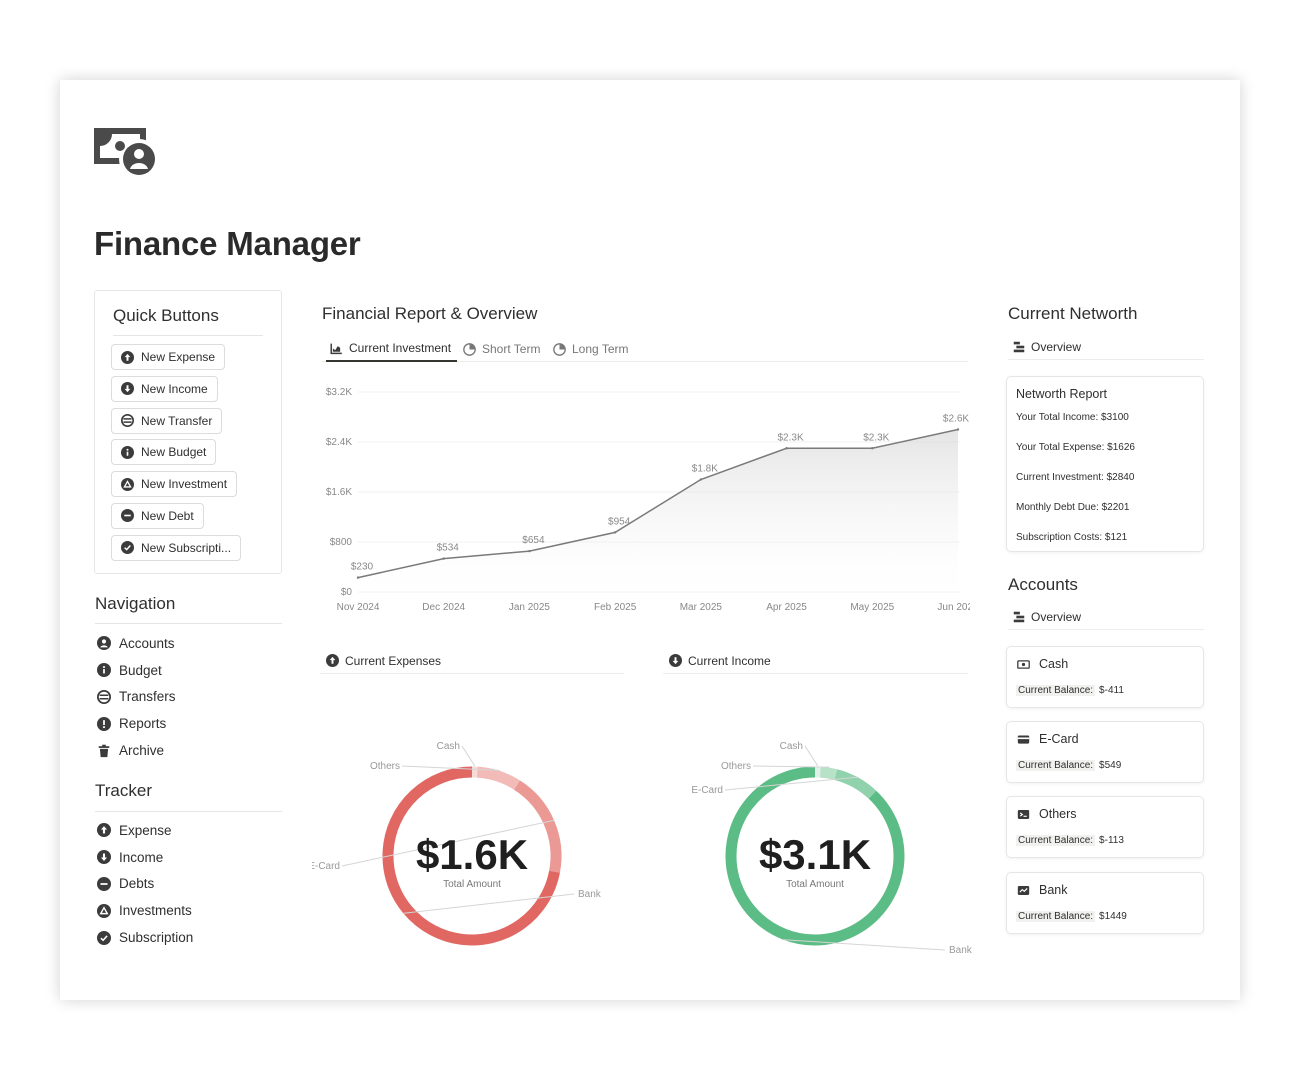  I want to click on nav-label: Debts, so click(137, 884).